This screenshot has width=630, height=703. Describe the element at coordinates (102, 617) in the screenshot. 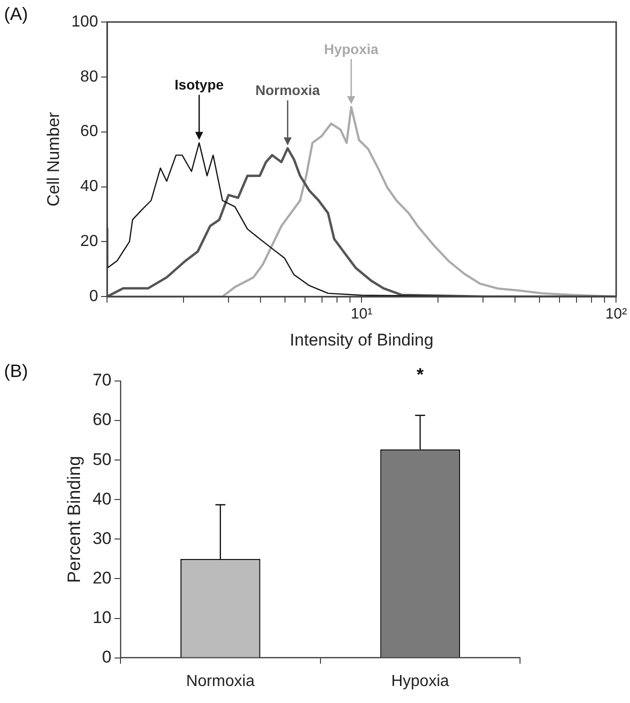

I see `y-tick-label: 10` at that location.